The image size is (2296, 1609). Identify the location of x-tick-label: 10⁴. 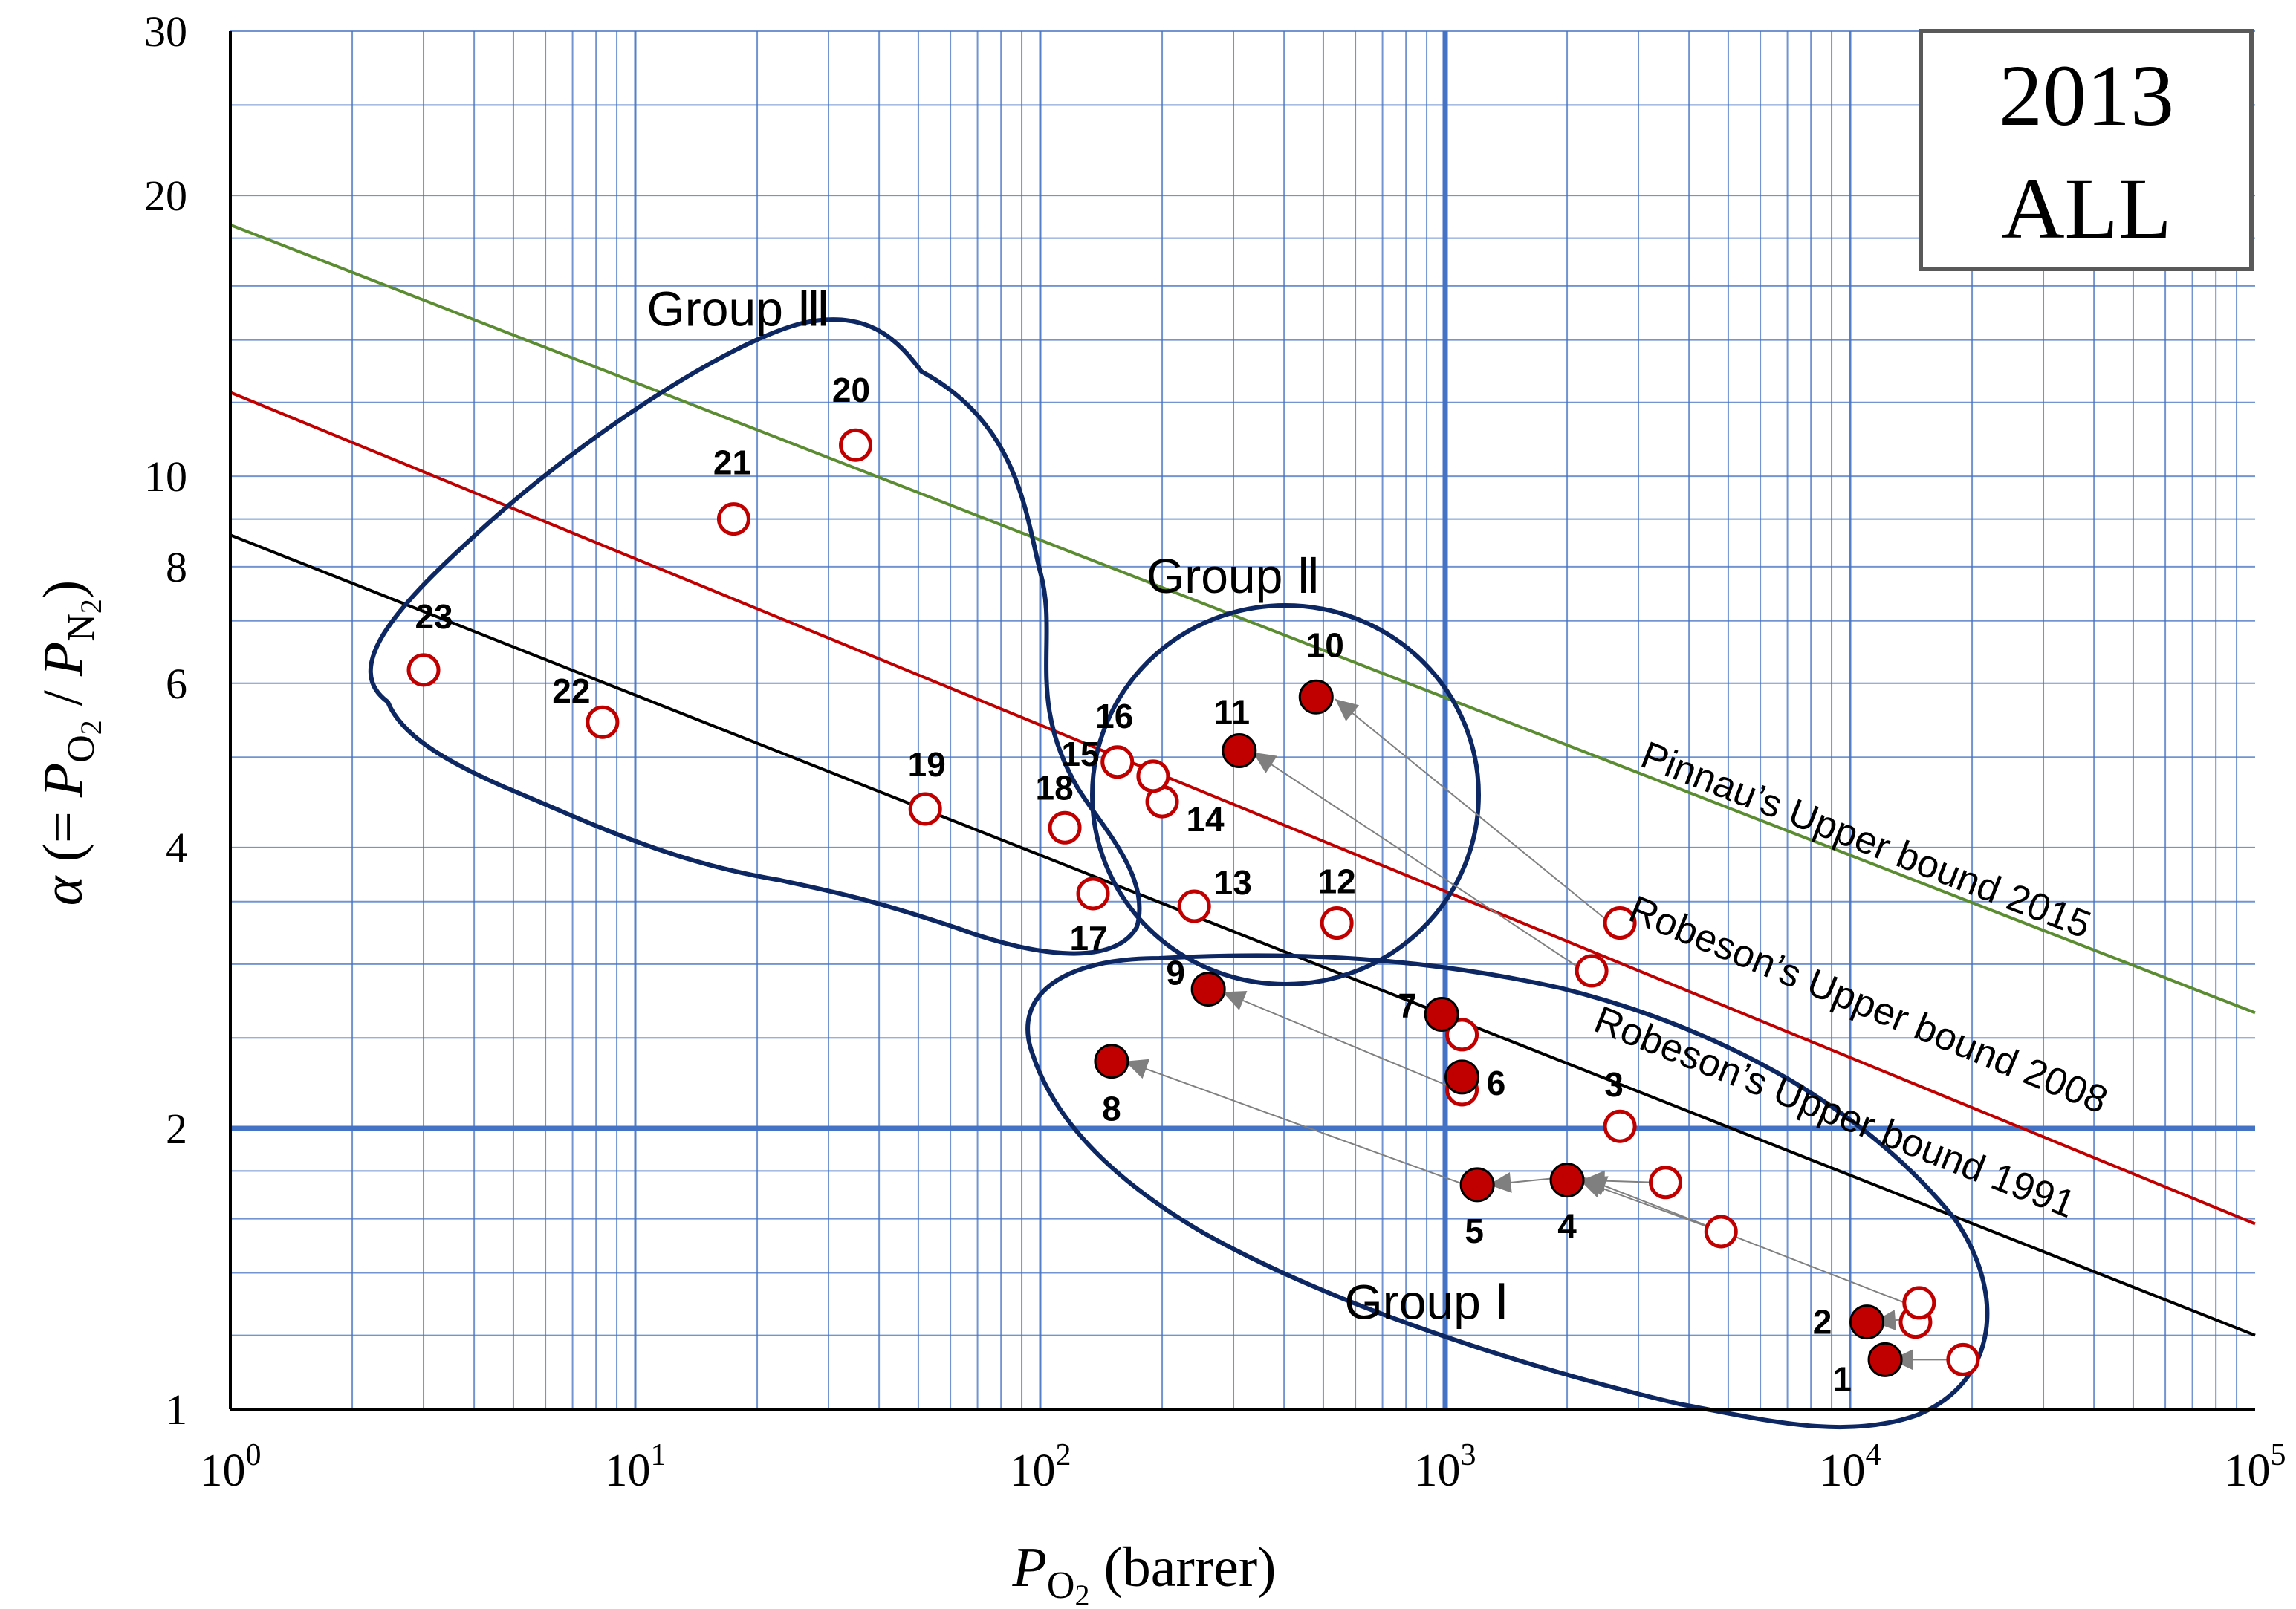
(1851, 1467).